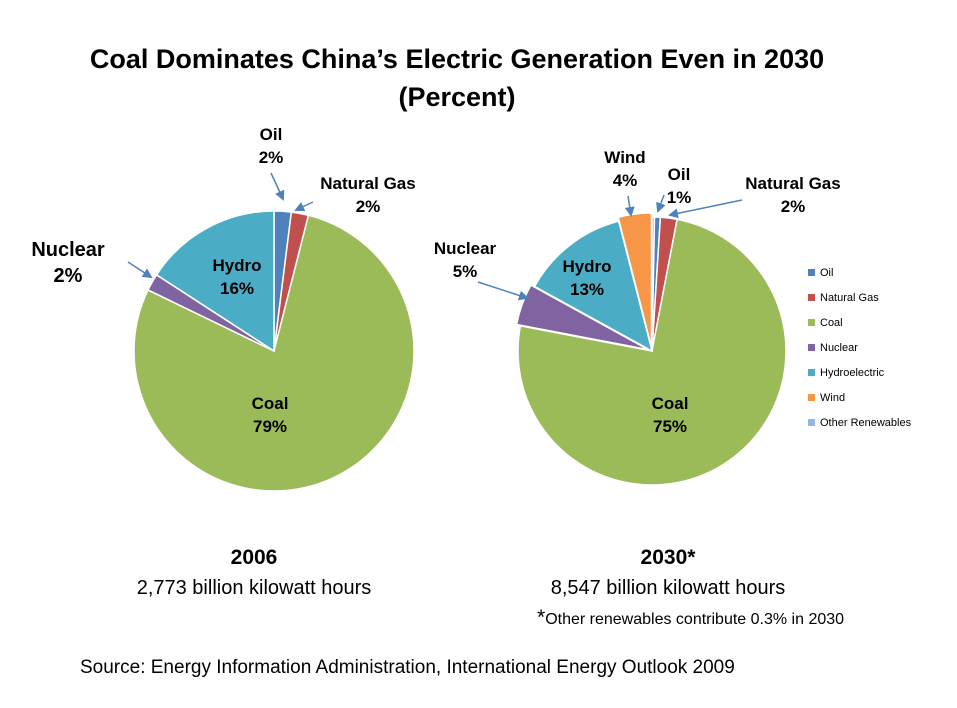 This screenshot has height=708, width=957. I want to click on pie-2006-label-coal-pct: 79%, so click(270, 426).